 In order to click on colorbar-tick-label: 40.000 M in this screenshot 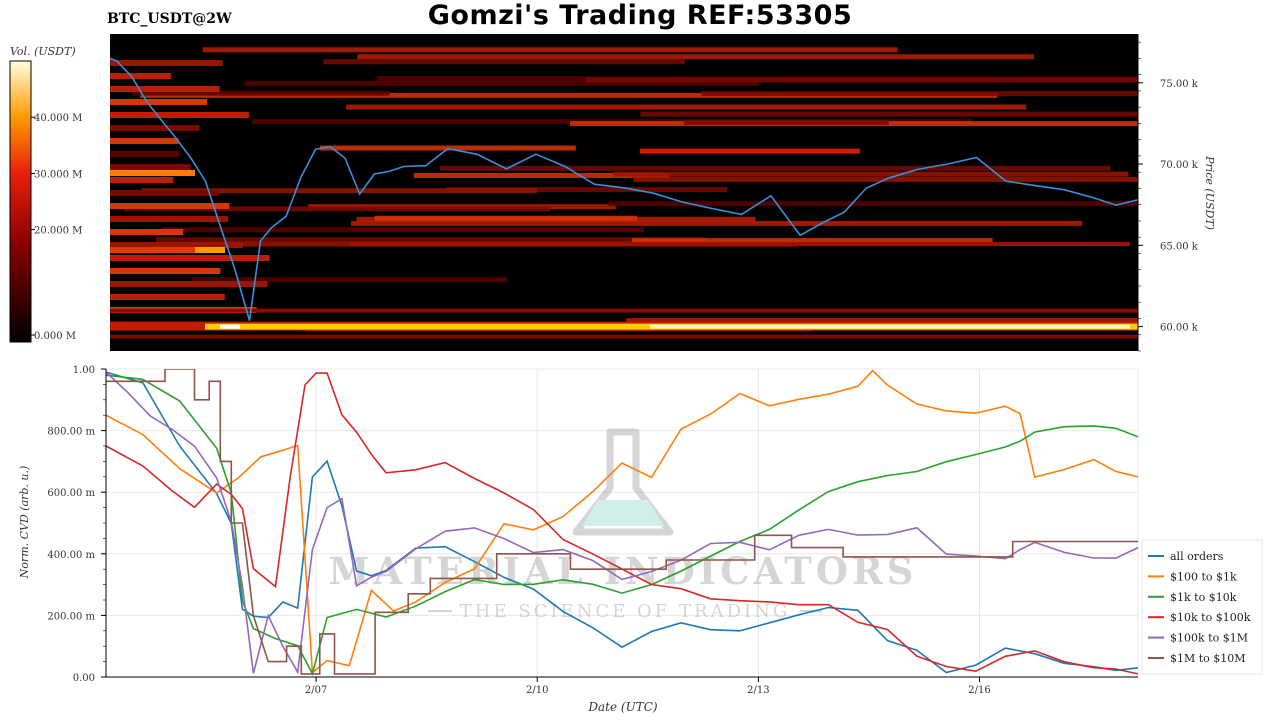, I will do `click(58, 118)`.